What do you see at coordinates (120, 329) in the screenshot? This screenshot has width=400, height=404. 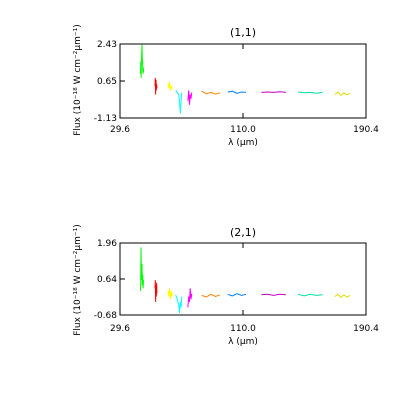 I see `panel-2-xtick-label-left: 29.6` at bounding box center [120, 329].